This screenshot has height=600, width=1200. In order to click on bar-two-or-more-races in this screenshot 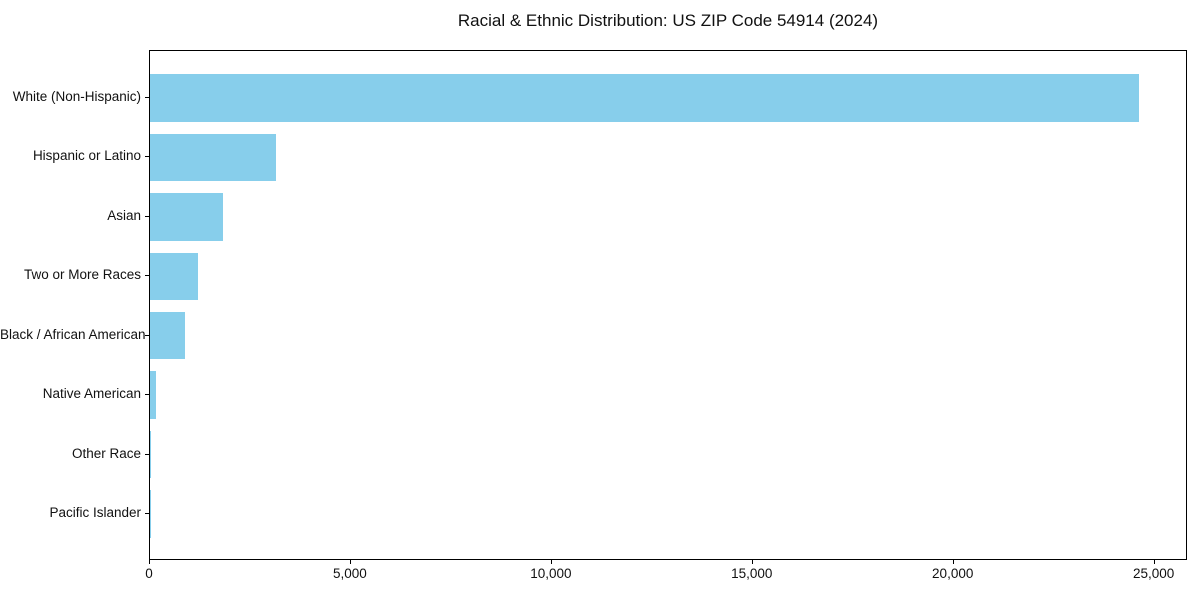, I will do `click(174, 276)`.